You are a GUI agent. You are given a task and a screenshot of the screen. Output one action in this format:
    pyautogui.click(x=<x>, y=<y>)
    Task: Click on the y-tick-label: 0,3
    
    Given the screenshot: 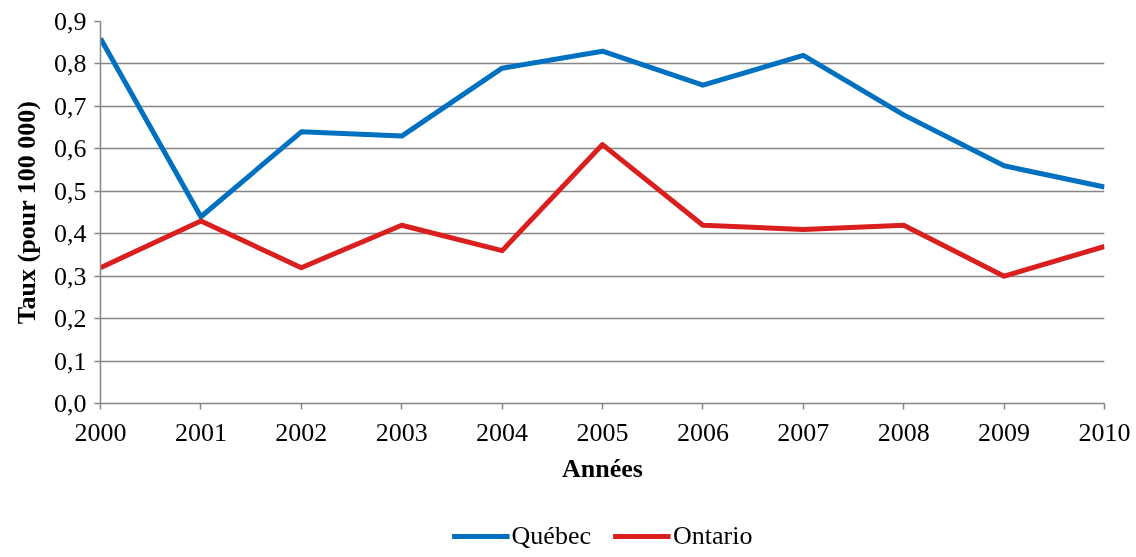 What is the action you would take?
    pyautogui.click(x=70, y=276)
    